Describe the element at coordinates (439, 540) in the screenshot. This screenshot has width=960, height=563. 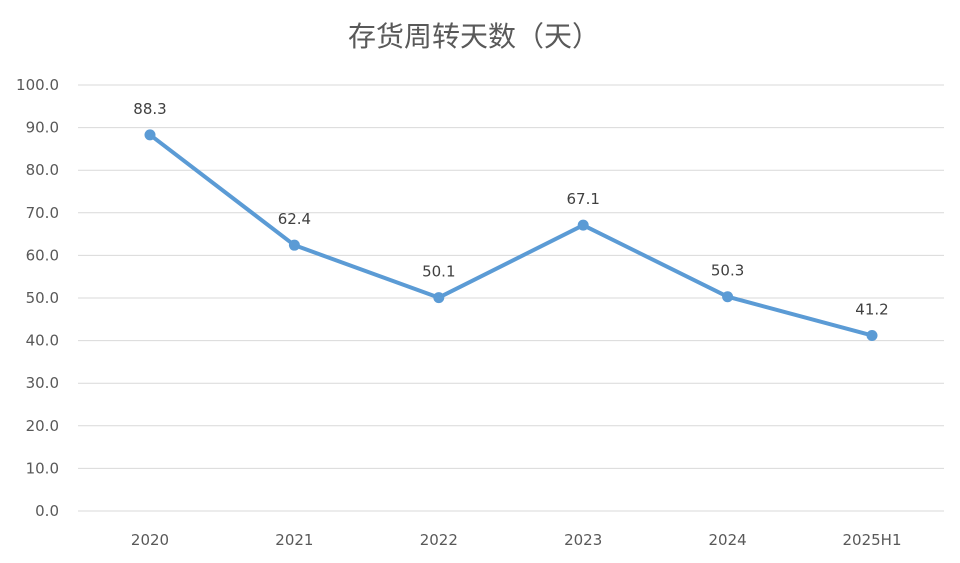
I see `x-tick-label: 2022` at that location.